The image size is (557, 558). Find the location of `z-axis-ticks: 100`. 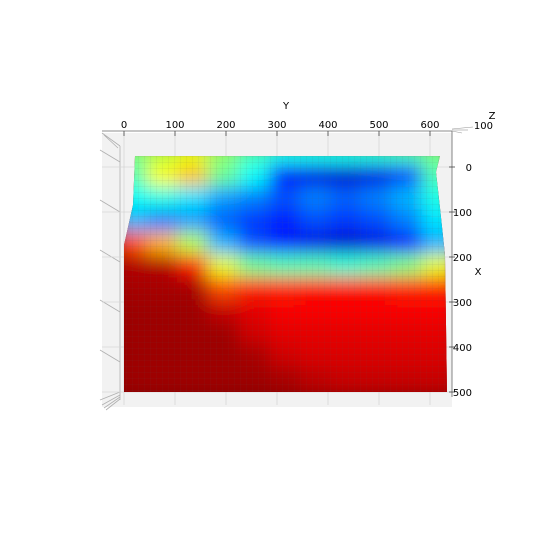

z-axis-ticks: 100 is located at coordinates (472, 127).